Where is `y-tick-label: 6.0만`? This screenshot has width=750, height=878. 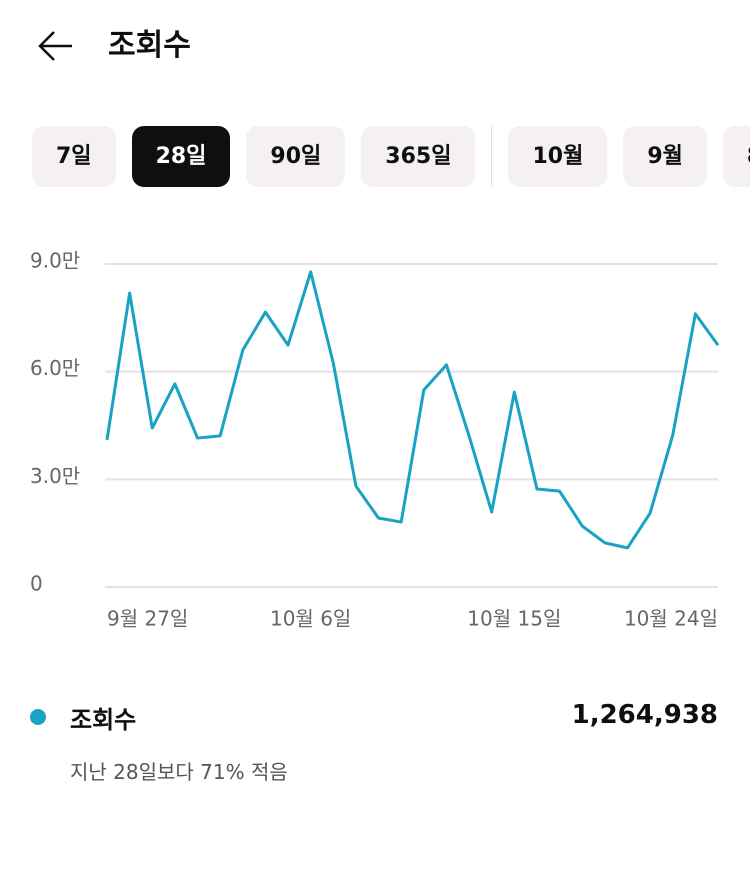 y-tick-label: 6.0만 is located at coordinates (55, 368).